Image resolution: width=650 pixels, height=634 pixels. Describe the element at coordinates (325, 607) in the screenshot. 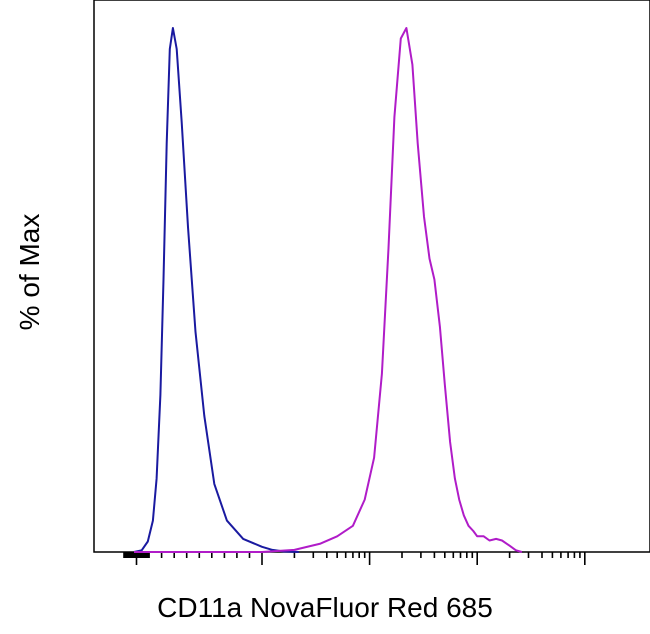

I see `x-axis-label: CD11a NovaFluor Red 685` at that location.